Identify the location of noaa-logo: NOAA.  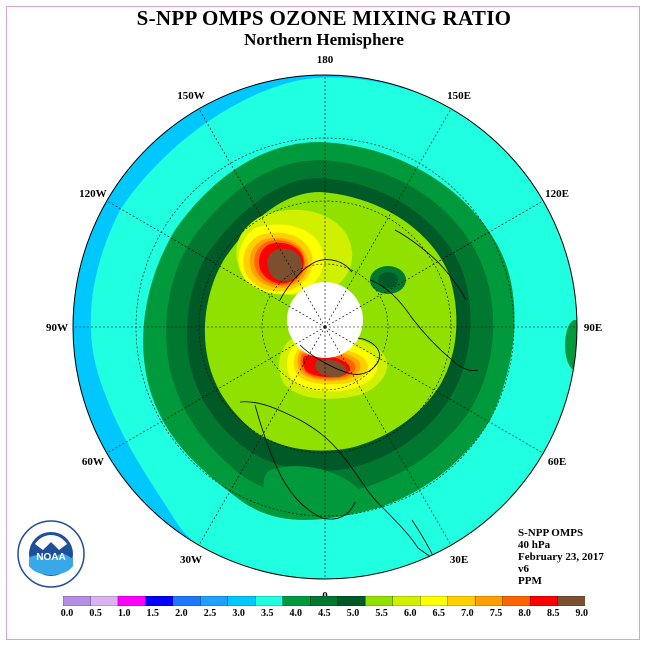
(51, 554).